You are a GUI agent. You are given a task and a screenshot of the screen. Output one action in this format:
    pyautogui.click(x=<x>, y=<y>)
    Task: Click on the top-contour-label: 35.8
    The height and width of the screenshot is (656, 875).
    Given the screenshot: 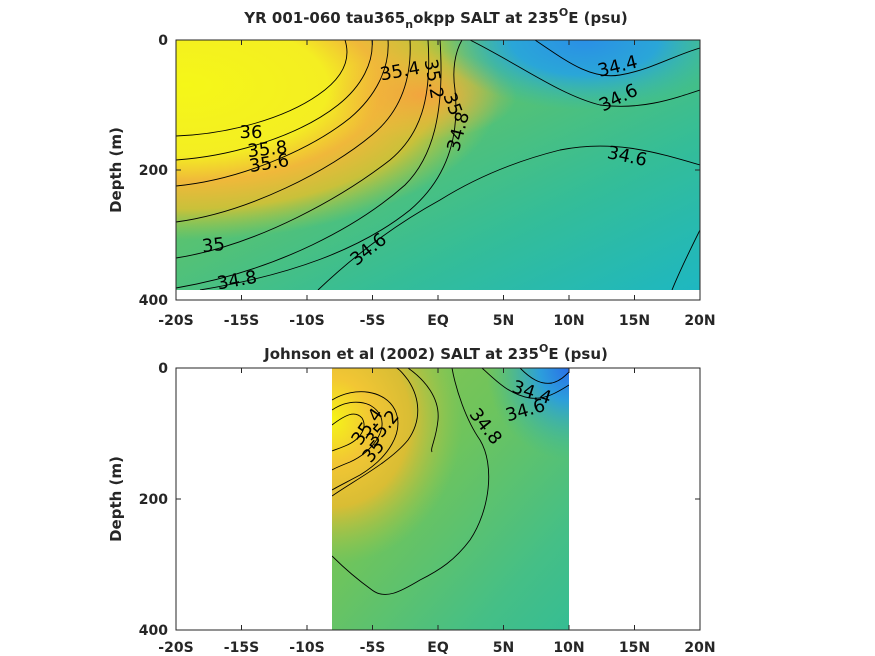 What is the action you would take?
    pyautogui.click(x=267, y=149)
    